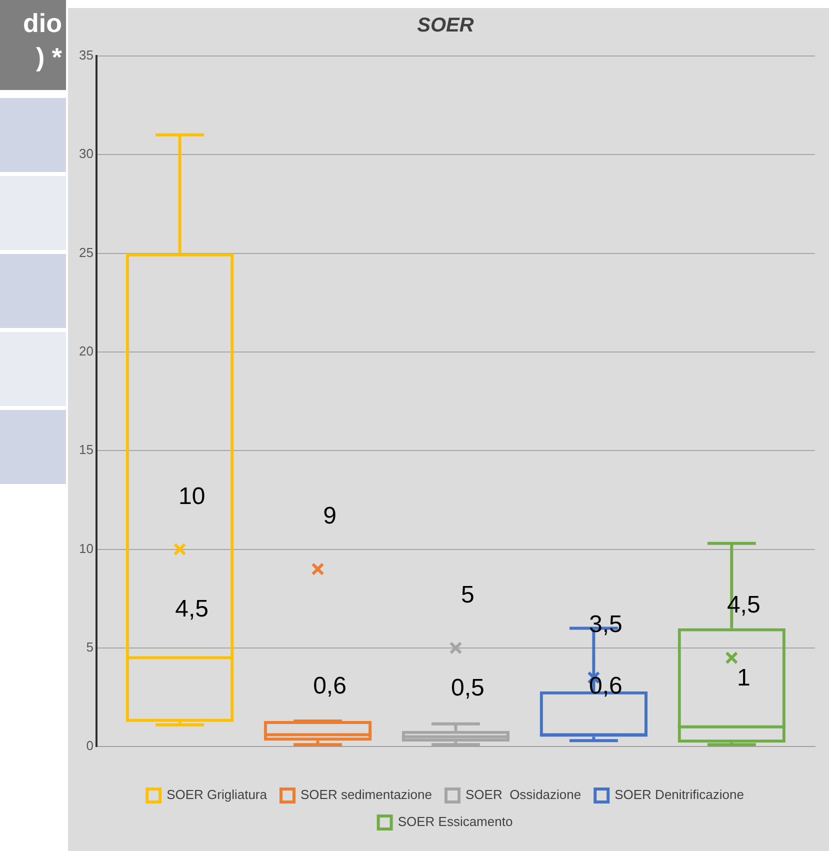 This screenshot has width=829, height=851. I want to click on annotation: 1, so click(743, 678).